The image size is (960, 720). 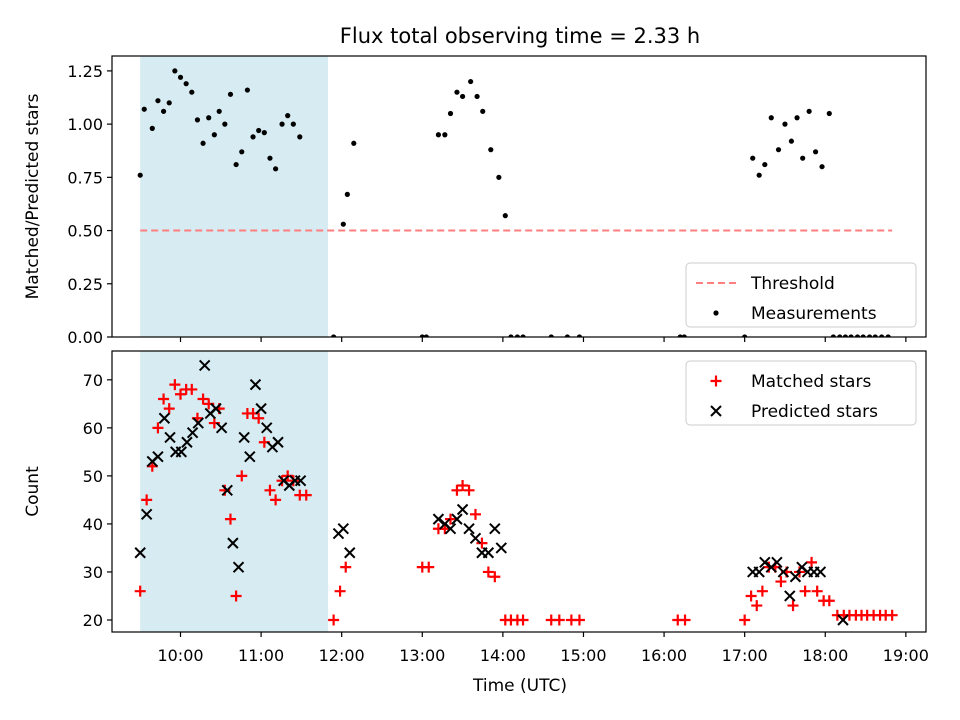 I want to click on x-tick-label: 15:00, so click(x=583, y=655).